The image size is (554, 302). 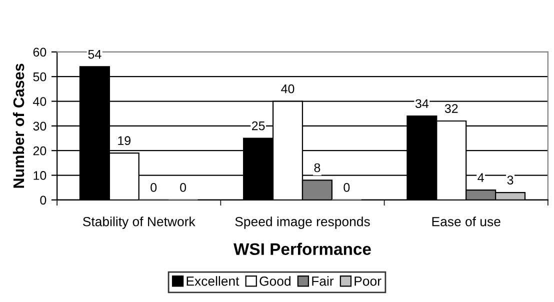 I want to click on y-tick-label: 40, so click(x=39, y=101).